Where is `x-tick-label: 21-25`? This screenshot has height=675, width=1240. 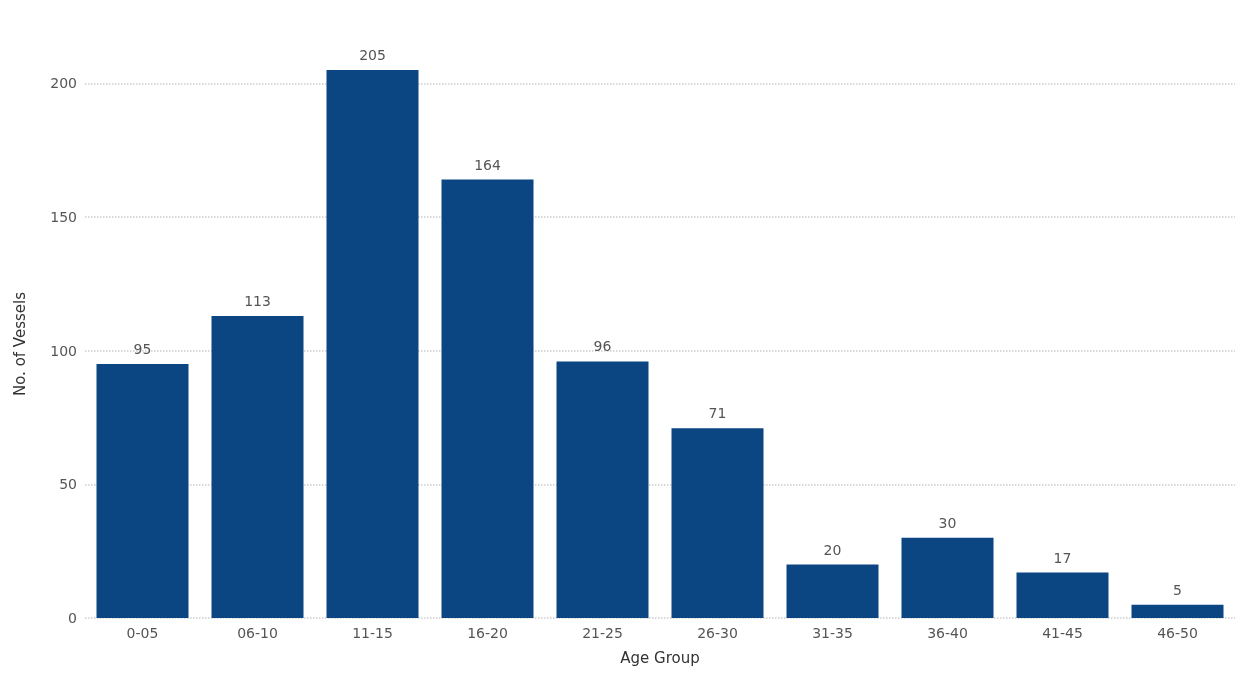 x-tick-label: 21-25 is located at coordinates (602, 633).